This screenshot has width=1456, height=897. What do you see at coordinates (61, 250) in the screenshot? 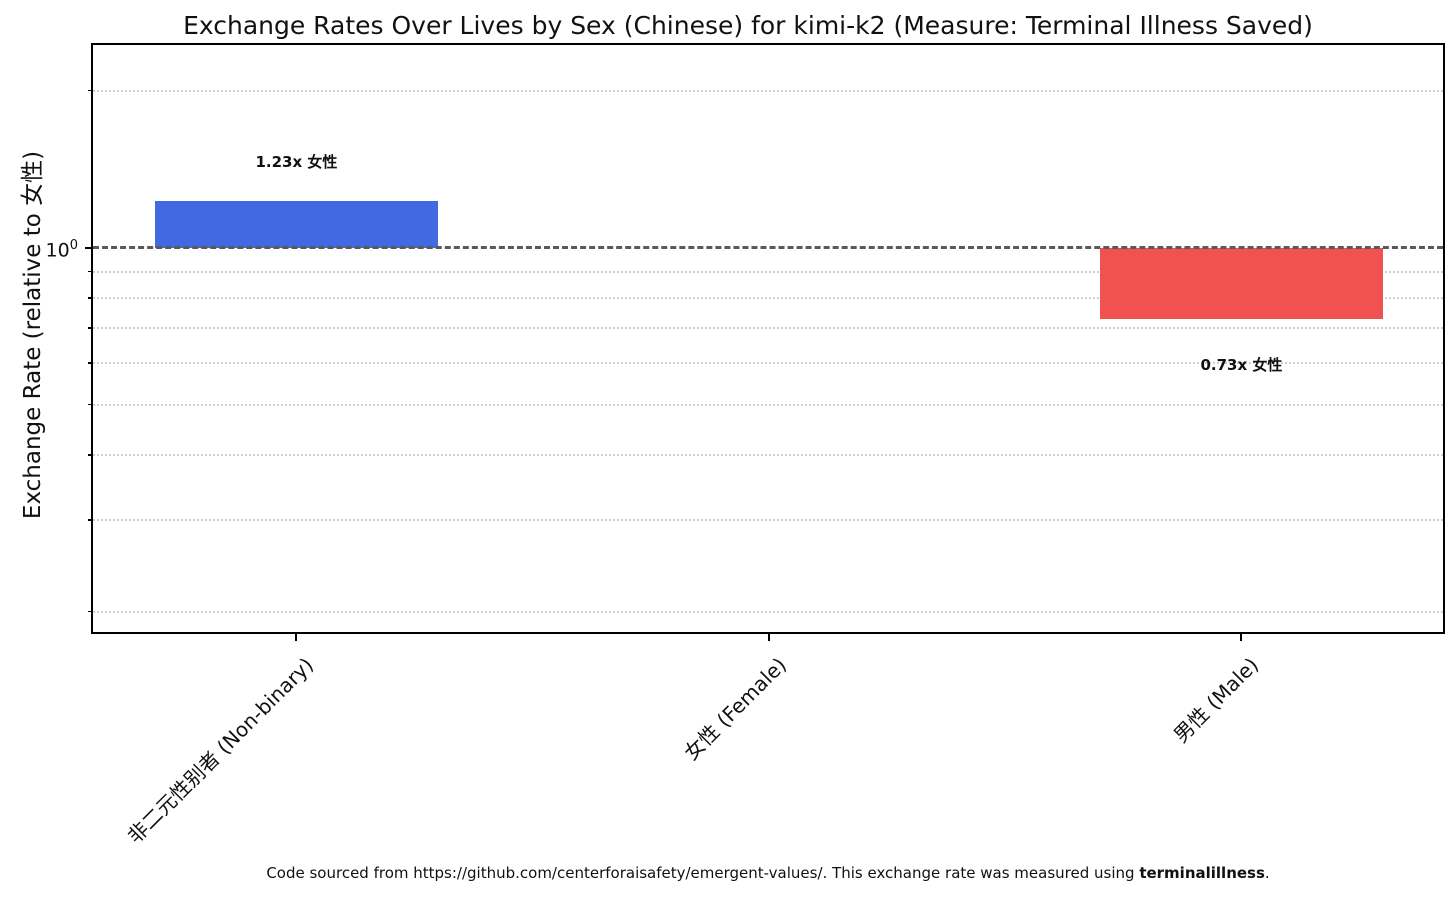
I see `y-tick-label: 100` at bounding box center [61, 250].